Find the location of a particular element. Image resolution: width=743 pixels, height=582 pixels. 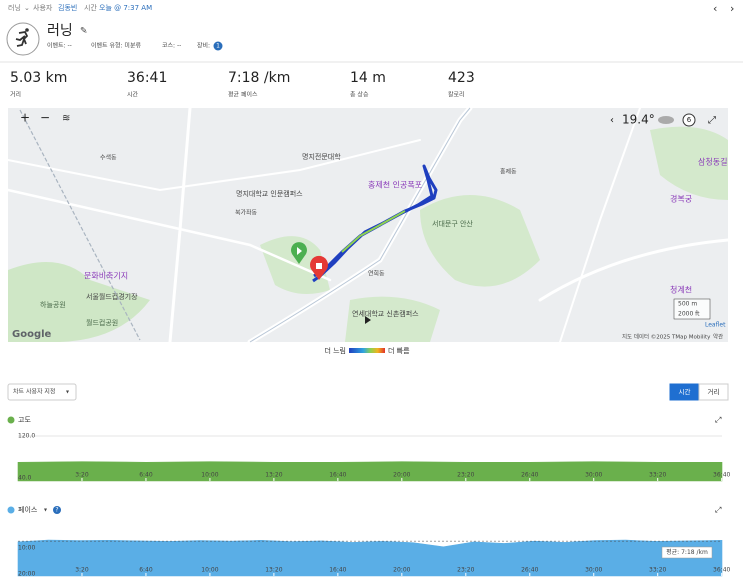

temperature: 19.4° is located at coordinates (638, 120).